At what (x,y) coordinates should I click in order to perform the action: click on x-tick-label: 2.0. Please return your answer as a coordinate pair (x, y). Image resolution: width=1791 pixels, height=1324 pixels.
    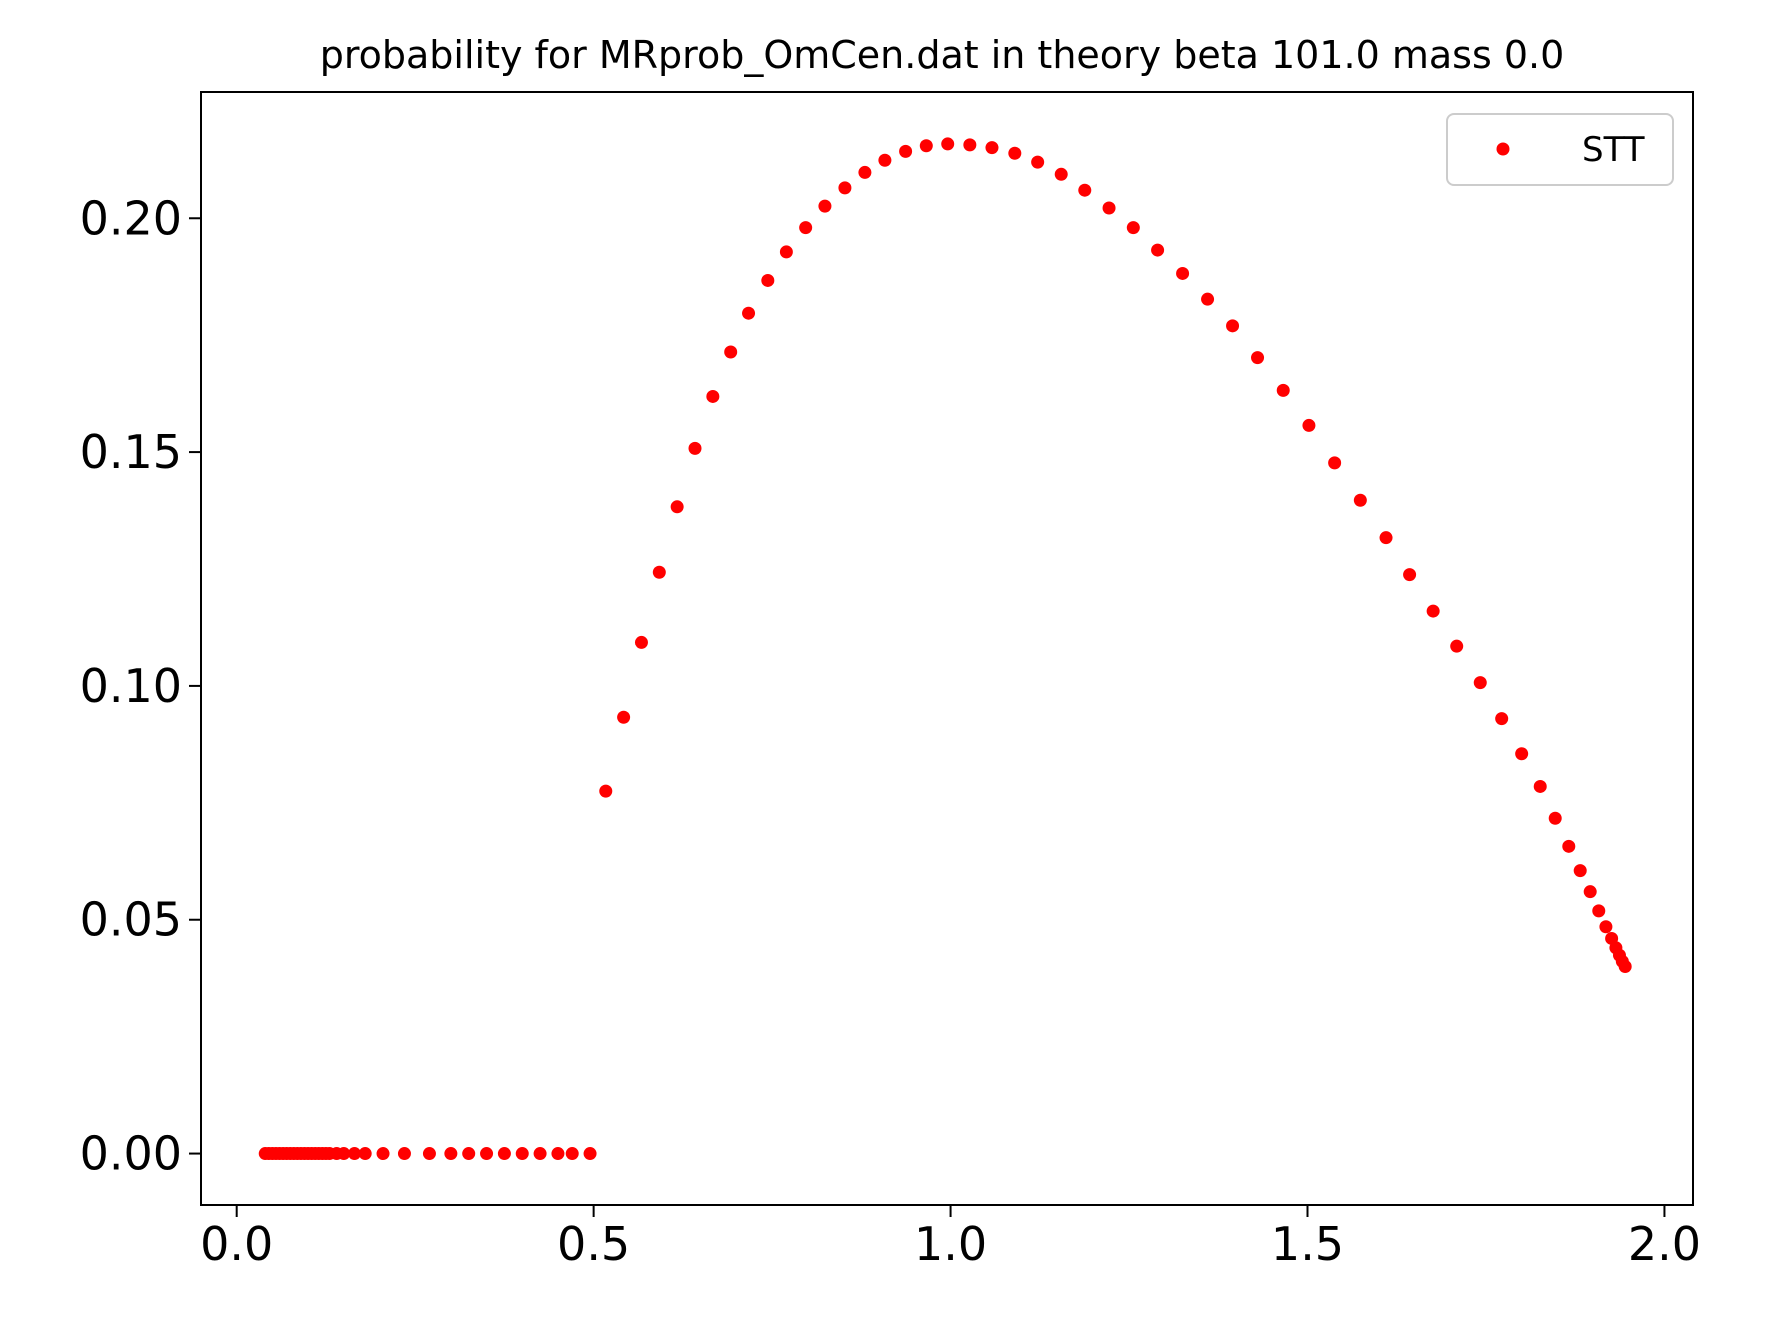
    Looking at the image, I should click on (1664, 1244).